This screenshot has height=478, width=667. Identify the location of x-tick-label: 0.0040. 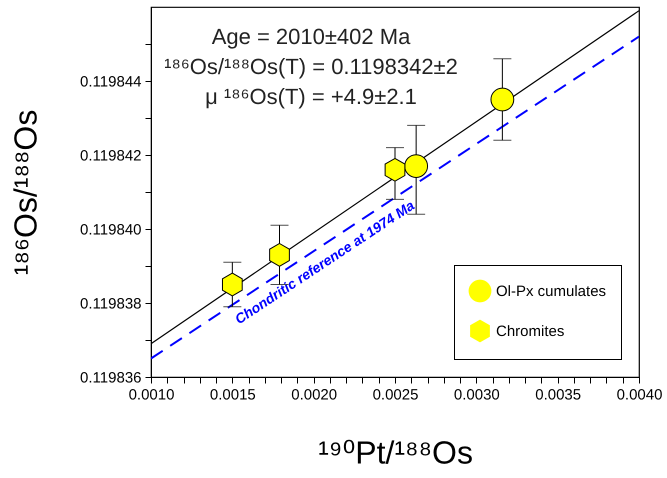
(639, 395).